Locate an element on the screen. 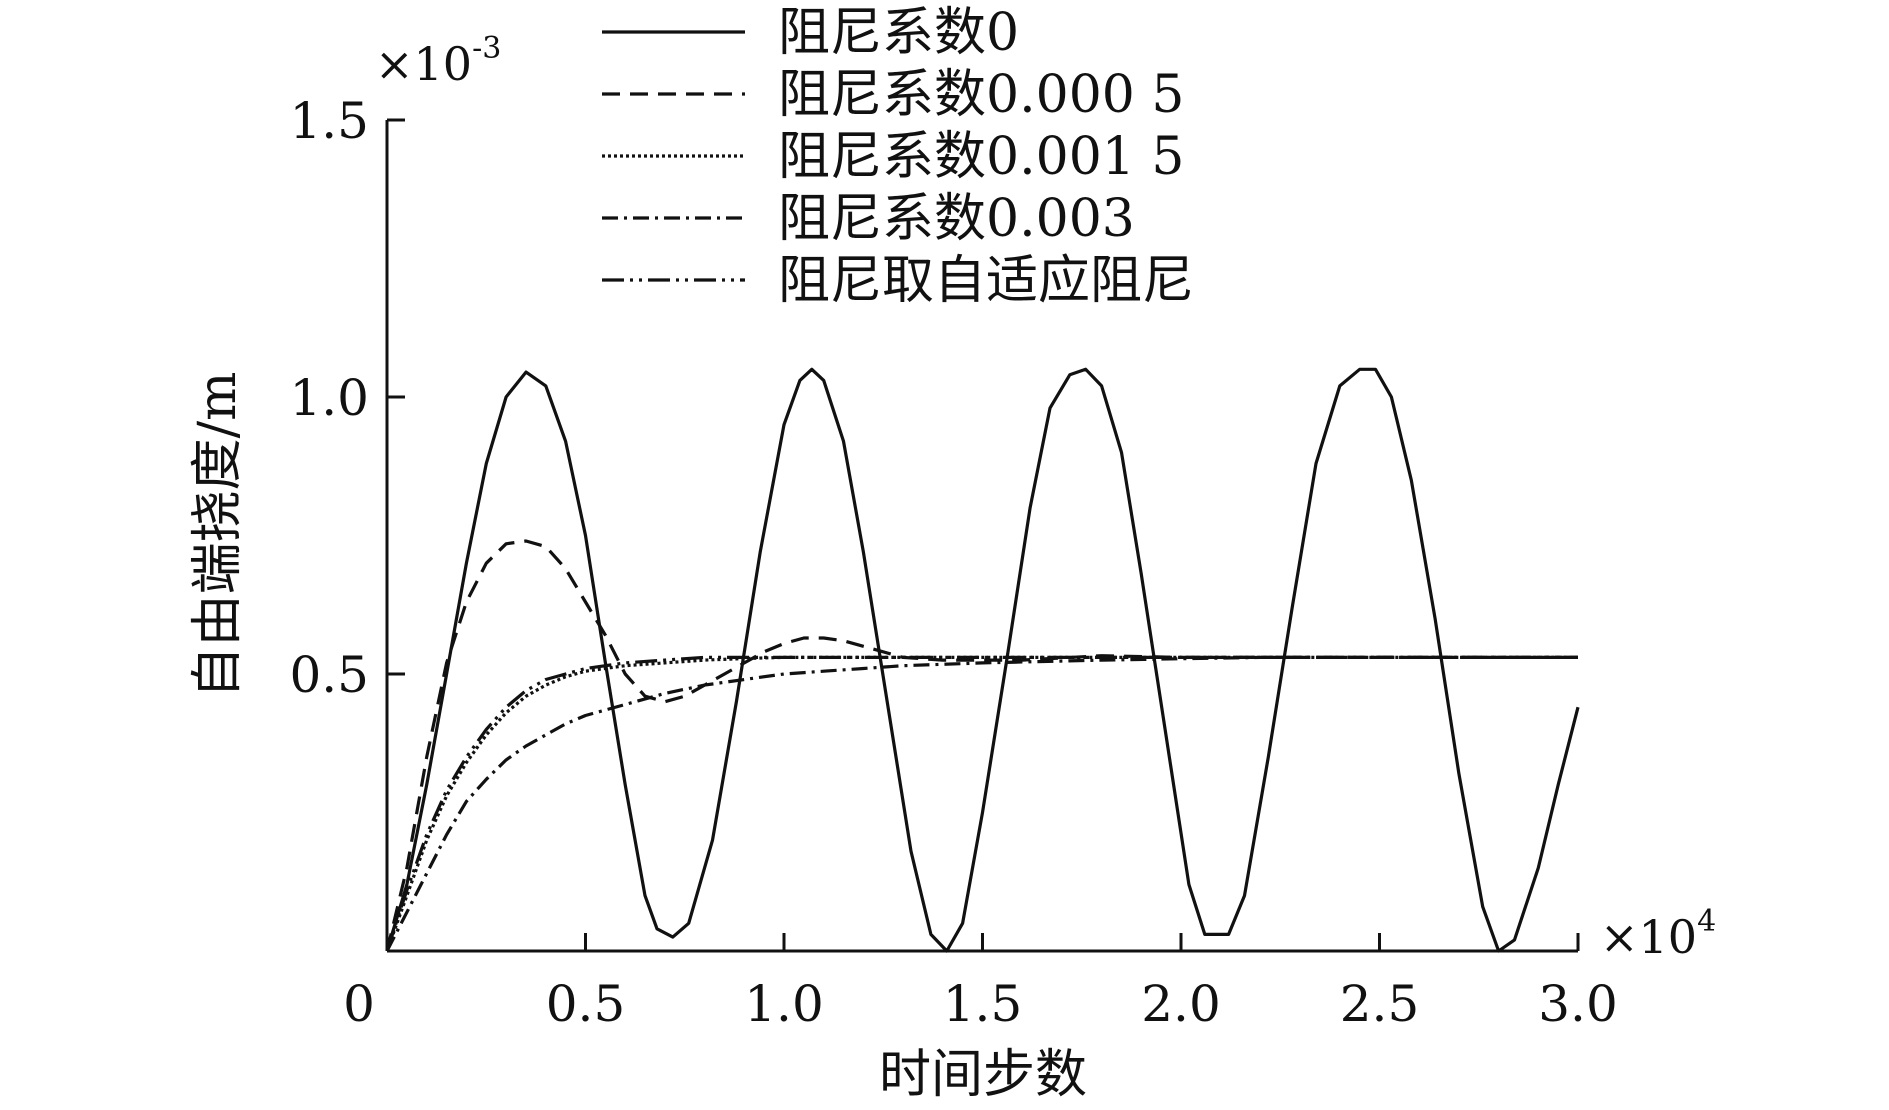 This screenshot has width=1889, height=1110. x-multiplier-label: ×10⁴ is located at coordinates (1658, 934).